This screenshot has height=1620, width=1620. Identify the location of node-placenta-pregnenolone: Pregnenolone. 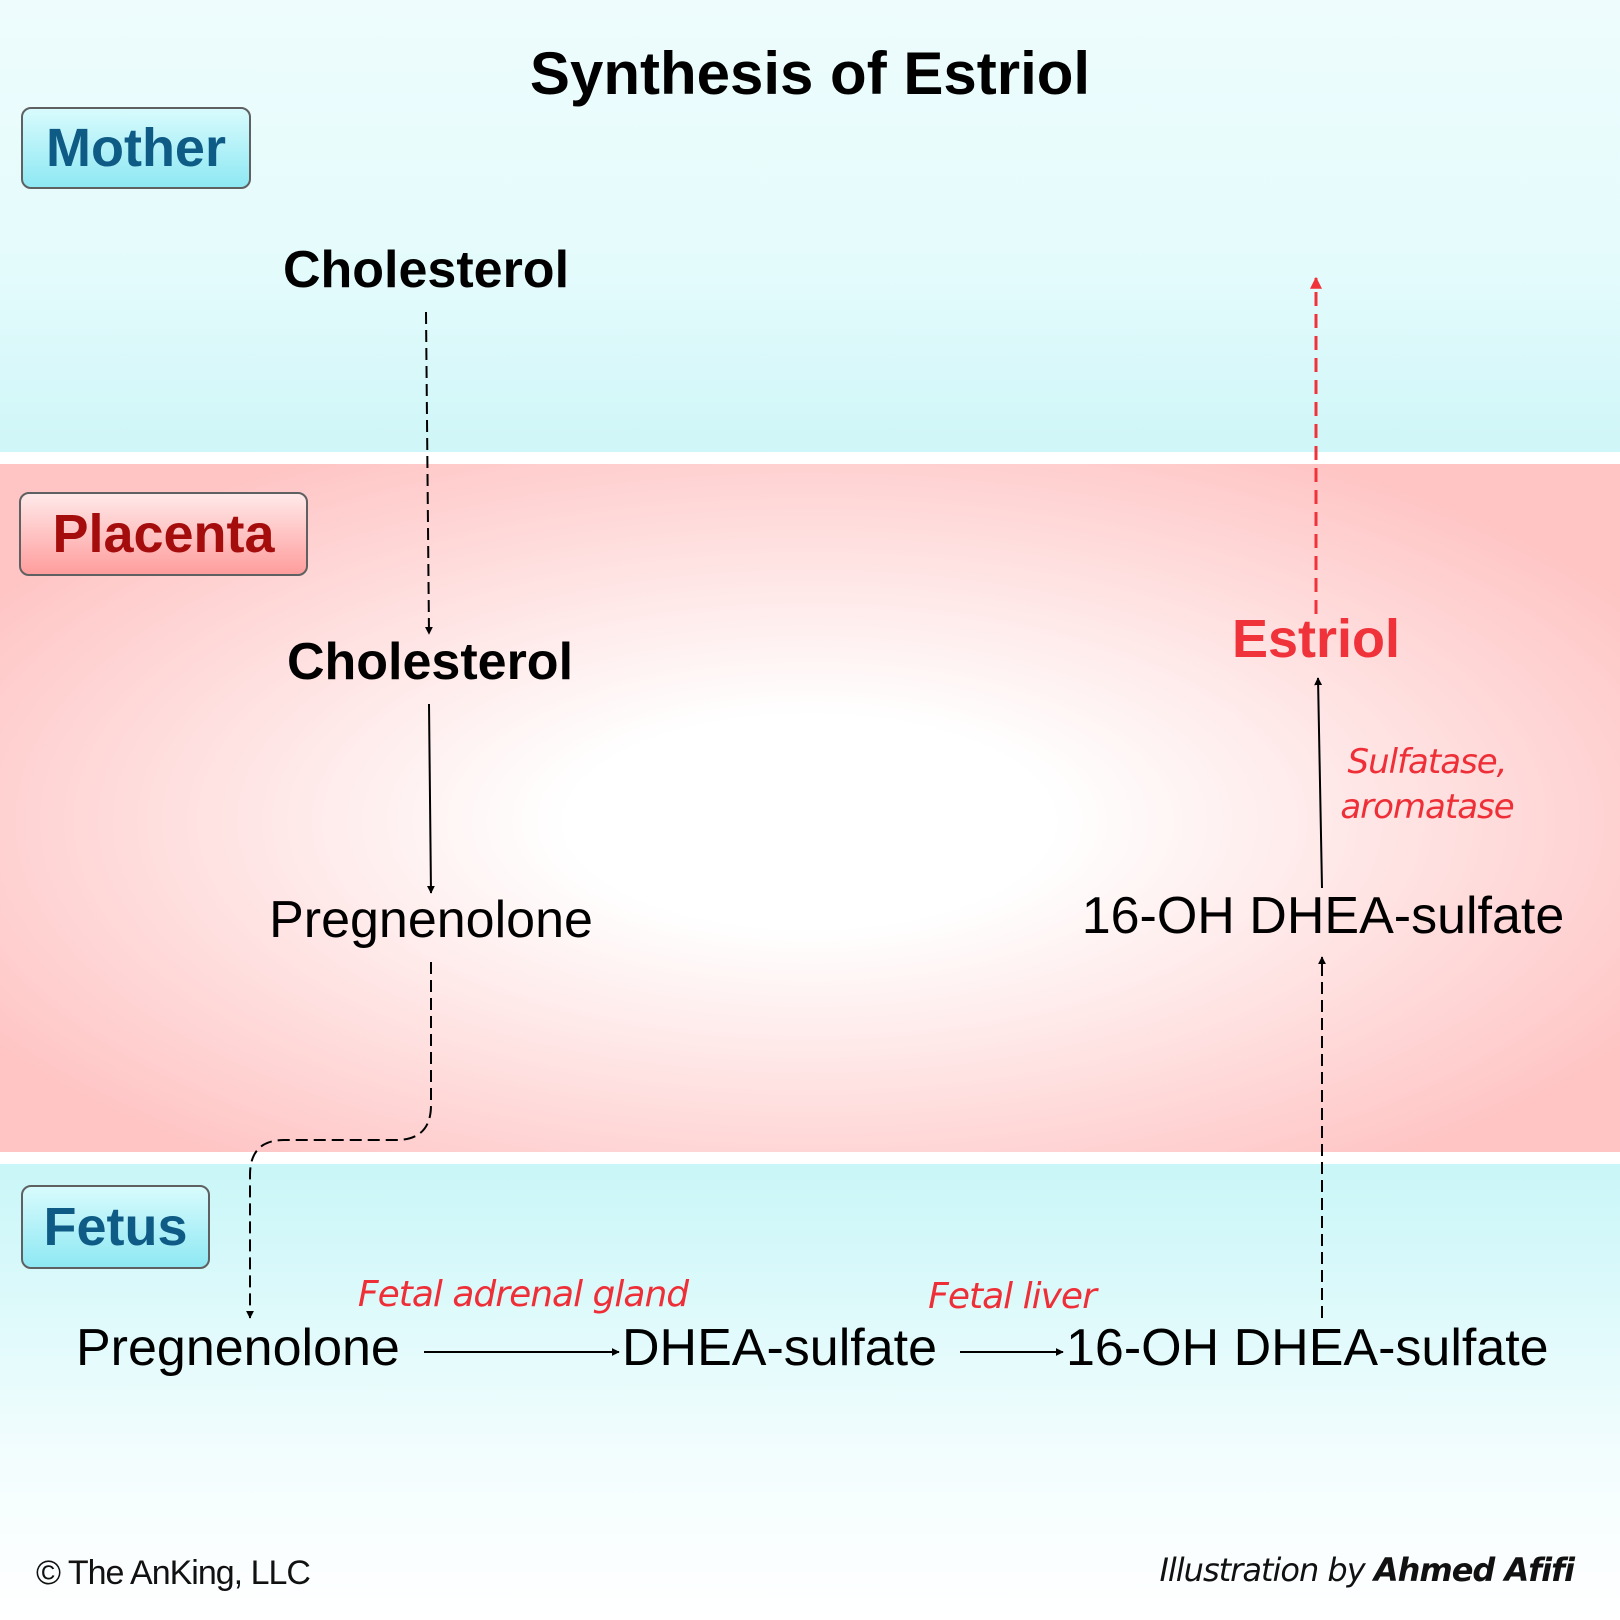
(431, 920).